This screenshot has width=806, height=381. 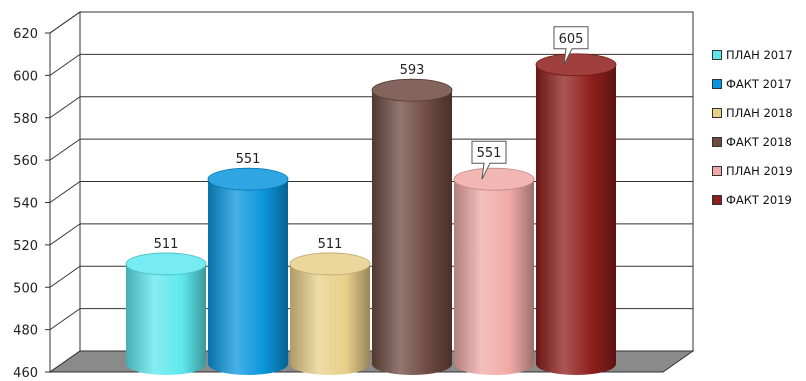 I want to click on legend-label: ПЛАН 2017, so click(x=759, y=54).